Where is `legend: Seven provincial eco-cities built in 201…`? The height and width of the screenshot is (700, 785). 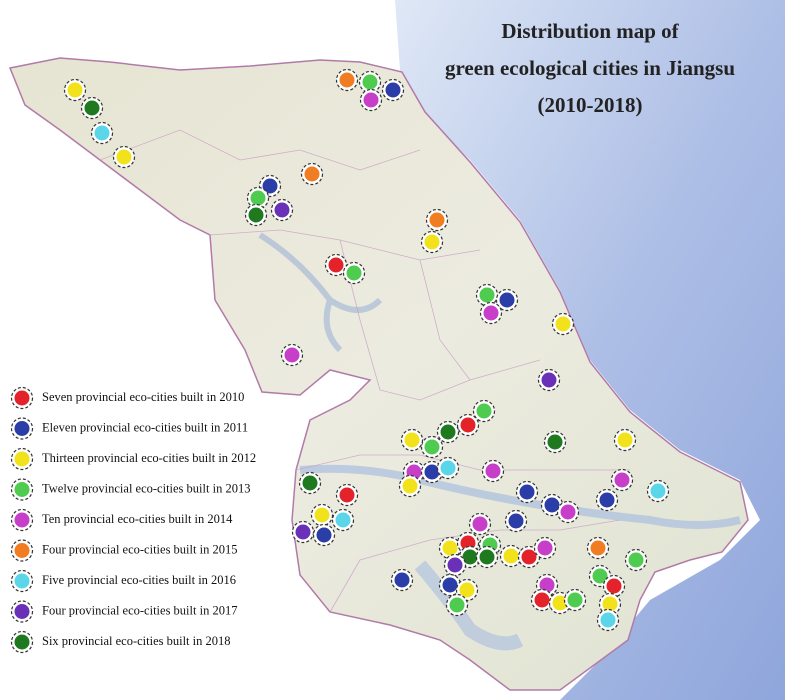
legend: Seven provincial eco-cities built in 201… is located at coordinates (133, 520).